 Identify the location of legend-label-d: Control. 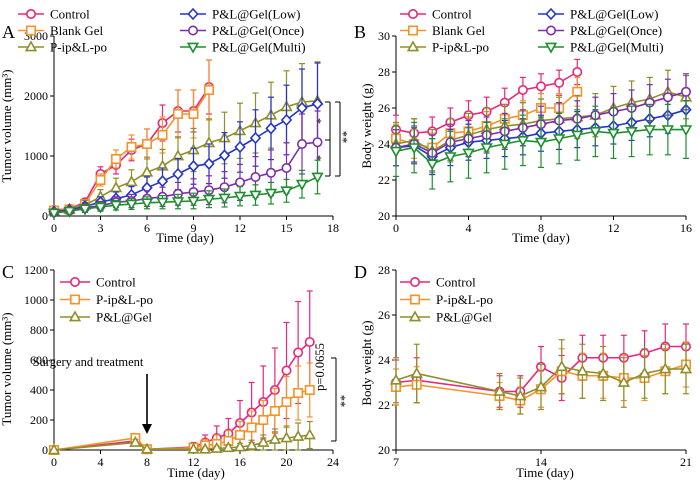
(456, 282).